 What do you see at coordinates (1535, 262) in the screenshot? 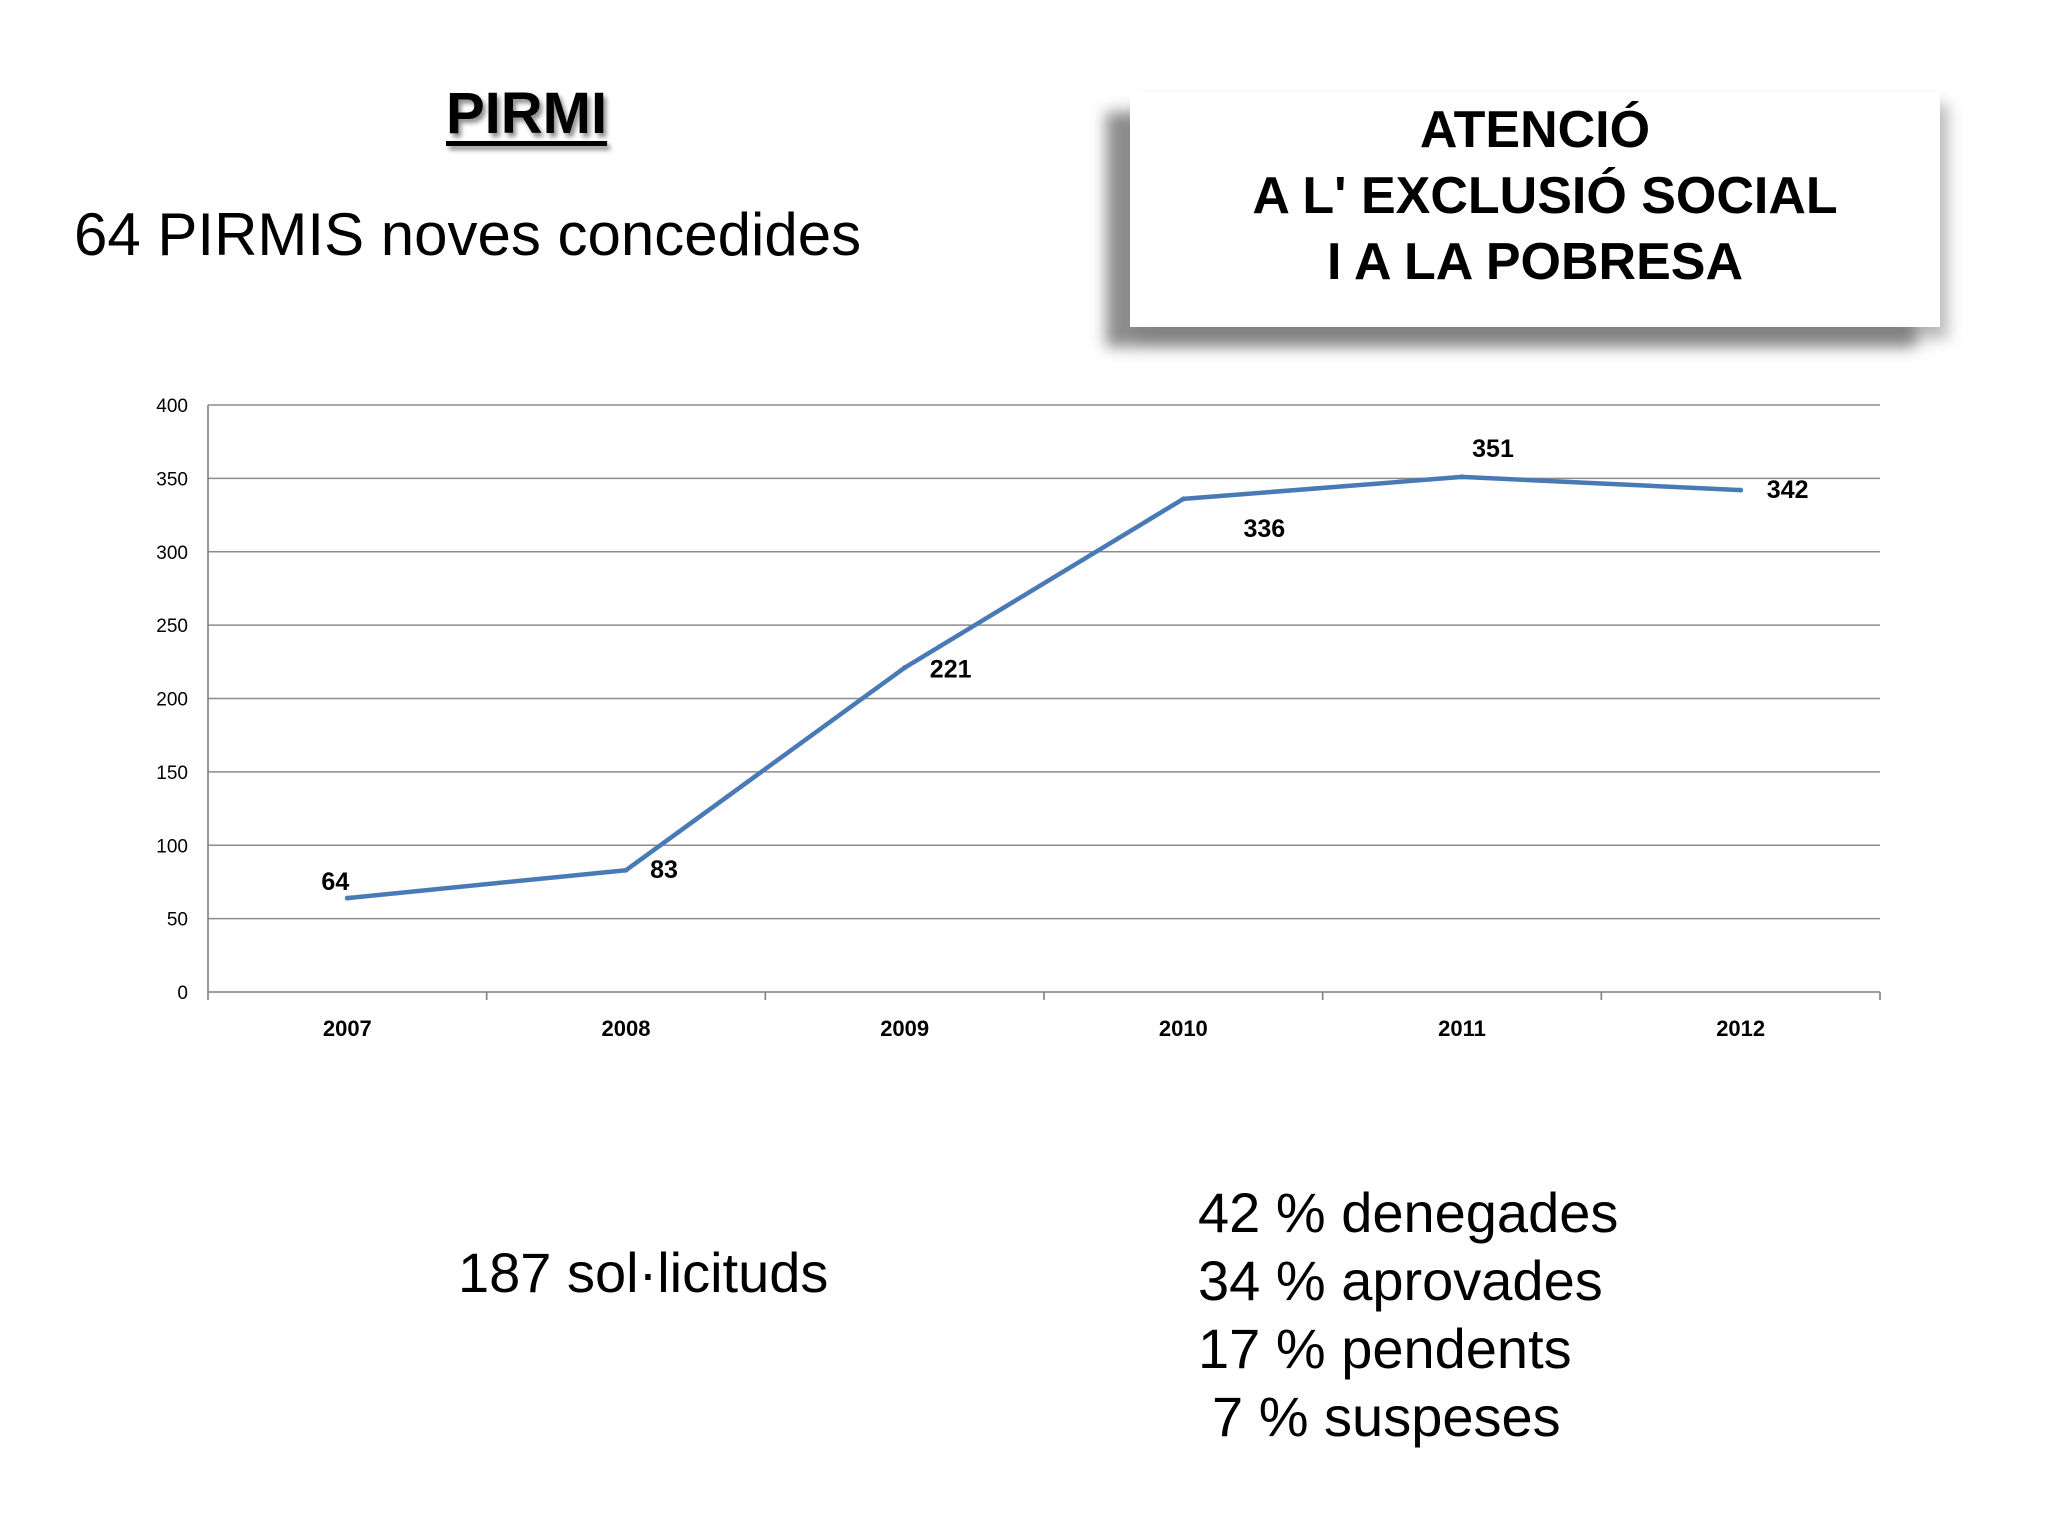
I see `banner-line-3: I A LA POBRESA` at bounding box center [1535, 262].